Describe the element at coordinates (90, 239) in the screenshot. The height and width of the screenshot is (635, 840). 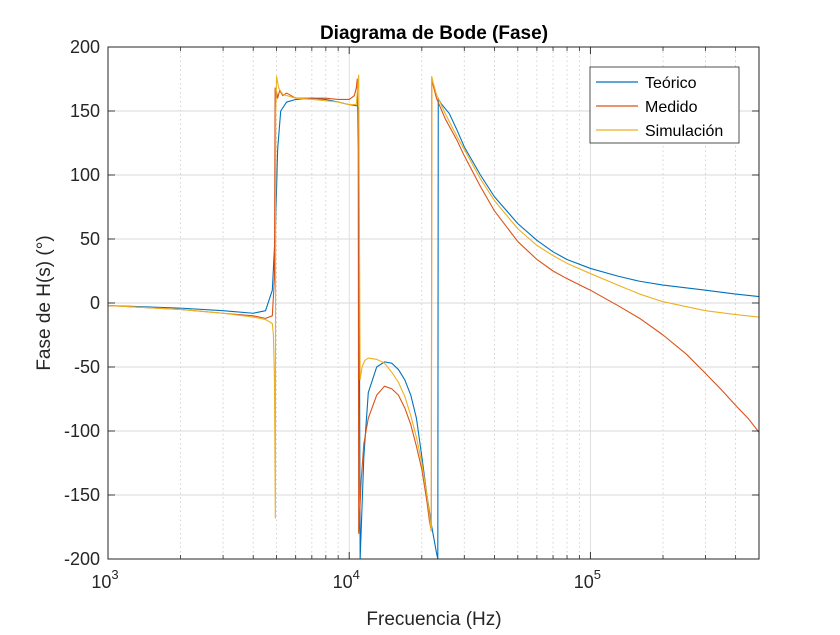
I see `y-tick-label: 50` at that location.